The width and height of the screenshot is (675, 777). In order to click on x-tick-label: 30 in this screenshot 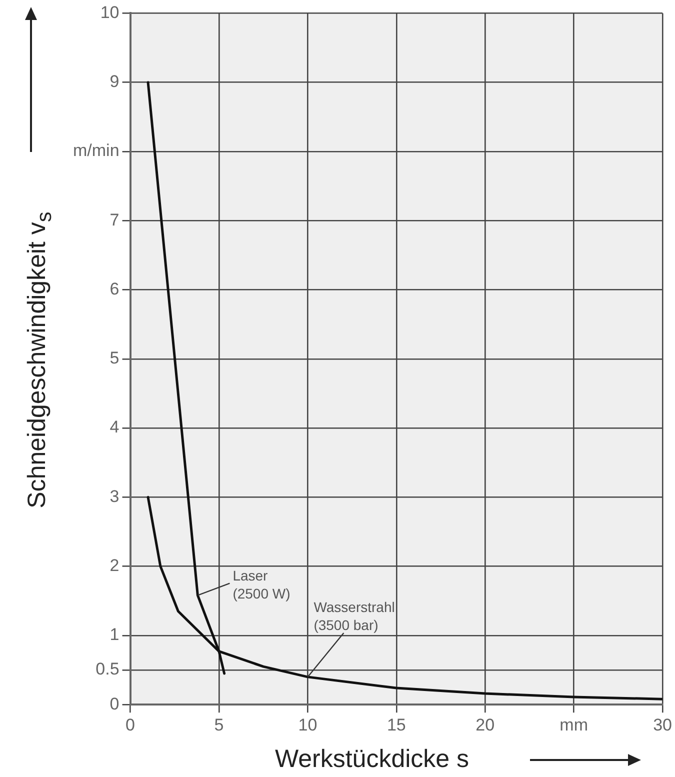, I will do `click(662, 724)`.